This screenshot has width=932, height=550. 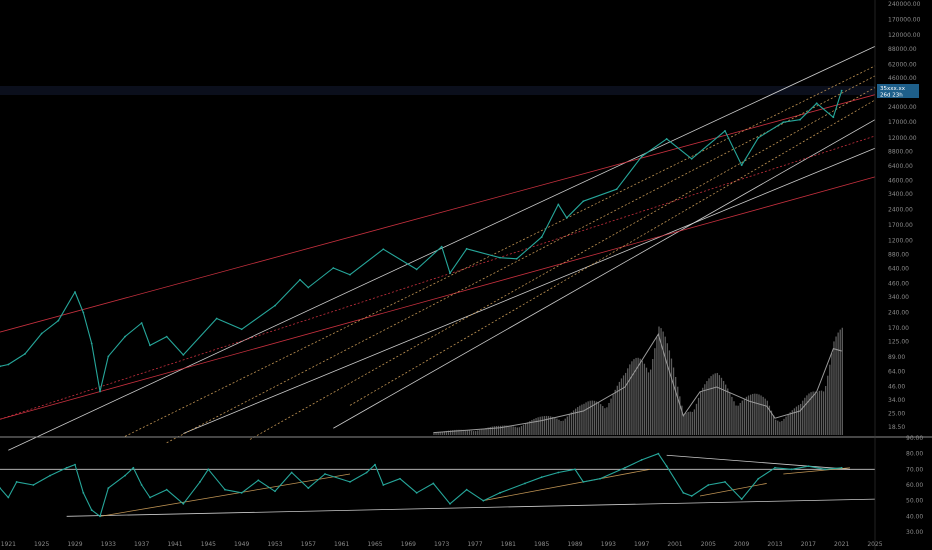 What do you see at coordinates (841, 544) in the screenshot?
I see `x-tick-label: 2021` at bounding box center [841, 544].